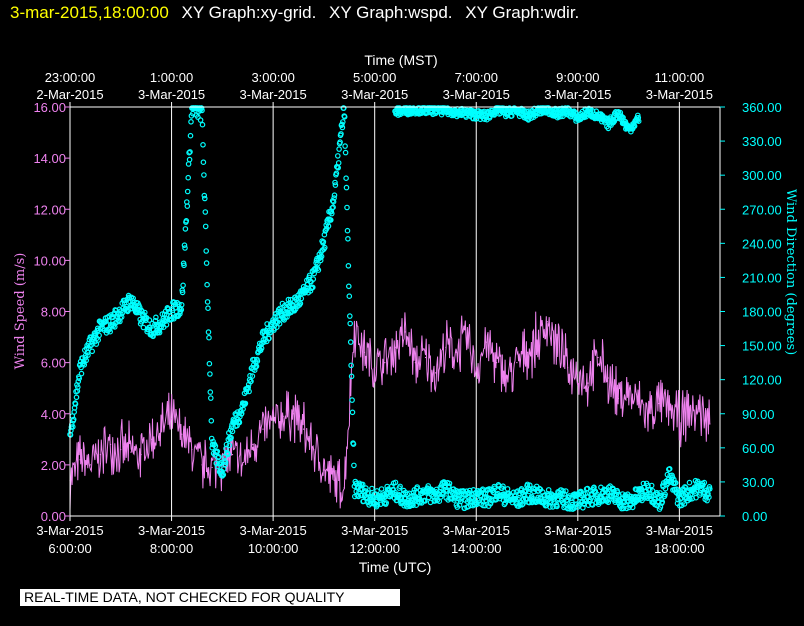  I want to click on y-right-tick-label: 360.00, so click(762, 107).